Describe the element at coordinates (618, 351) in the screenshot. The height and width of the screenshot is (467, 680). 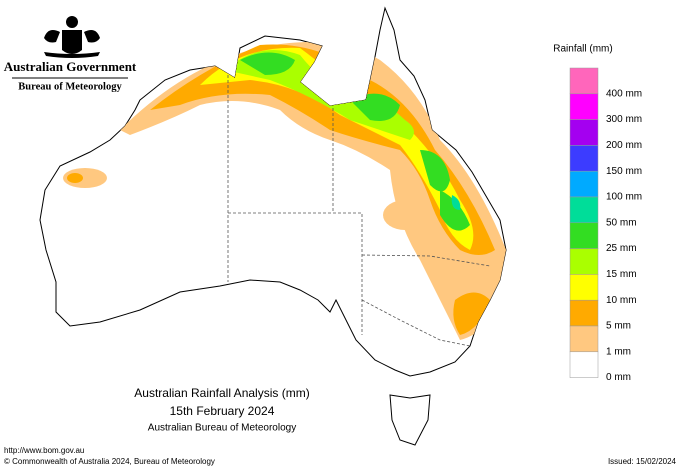
I see `legend-label: 1 mm` at that location.